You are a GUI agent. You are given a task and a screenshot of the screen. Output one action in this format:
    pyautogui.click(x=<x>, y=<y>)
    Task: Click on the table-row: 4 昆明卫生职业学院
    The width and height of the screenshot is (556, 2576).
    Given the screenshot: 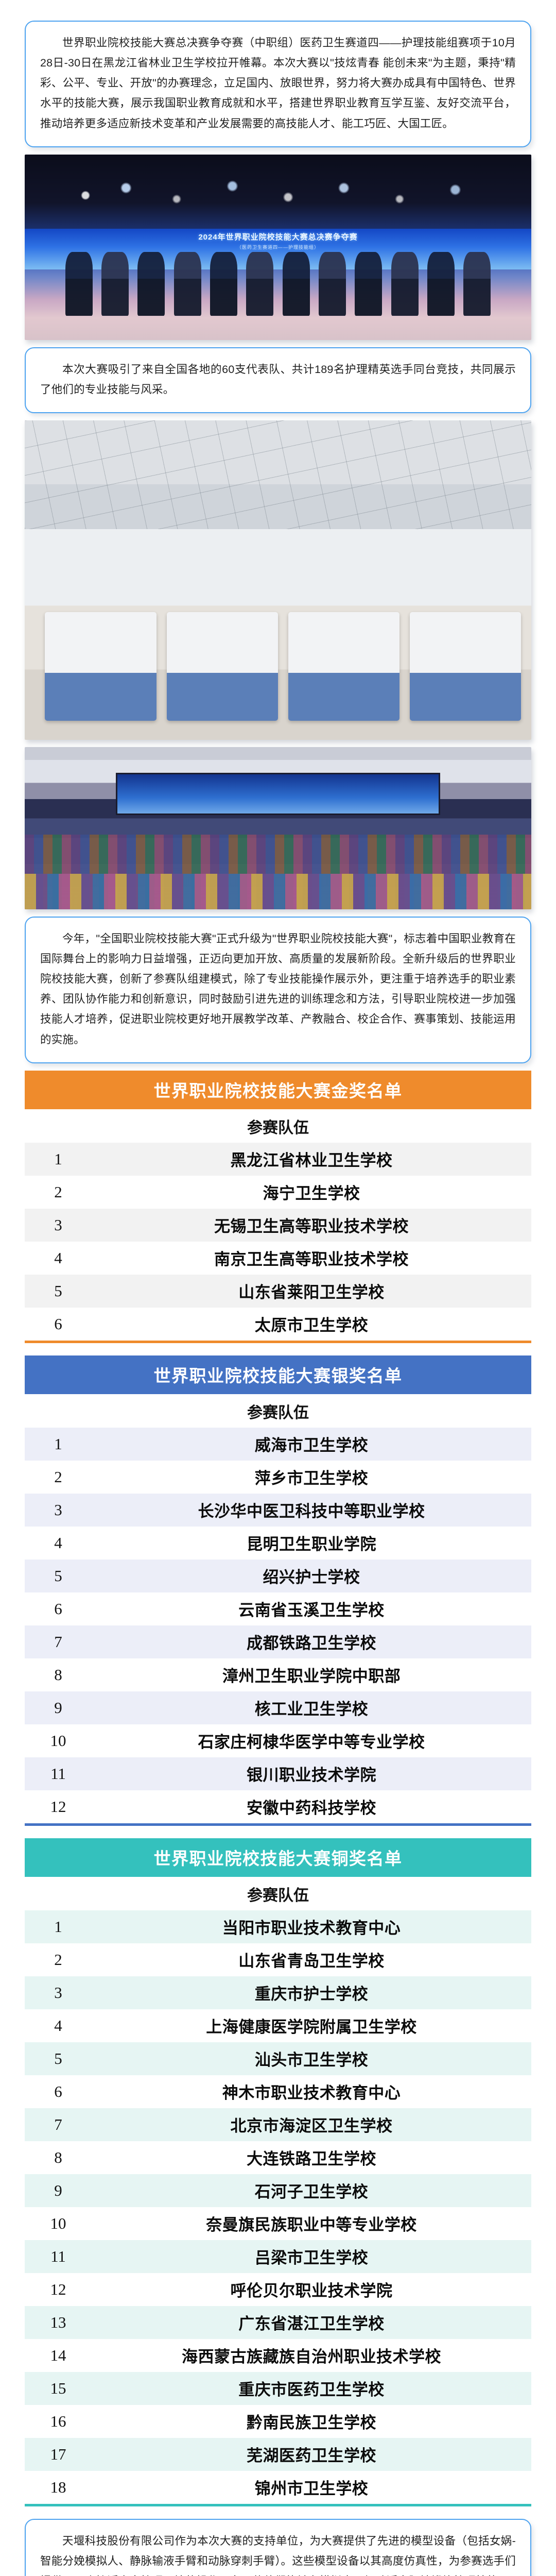 What is the action you would take?
    pyautogui.click(x=278, y=1543)
    